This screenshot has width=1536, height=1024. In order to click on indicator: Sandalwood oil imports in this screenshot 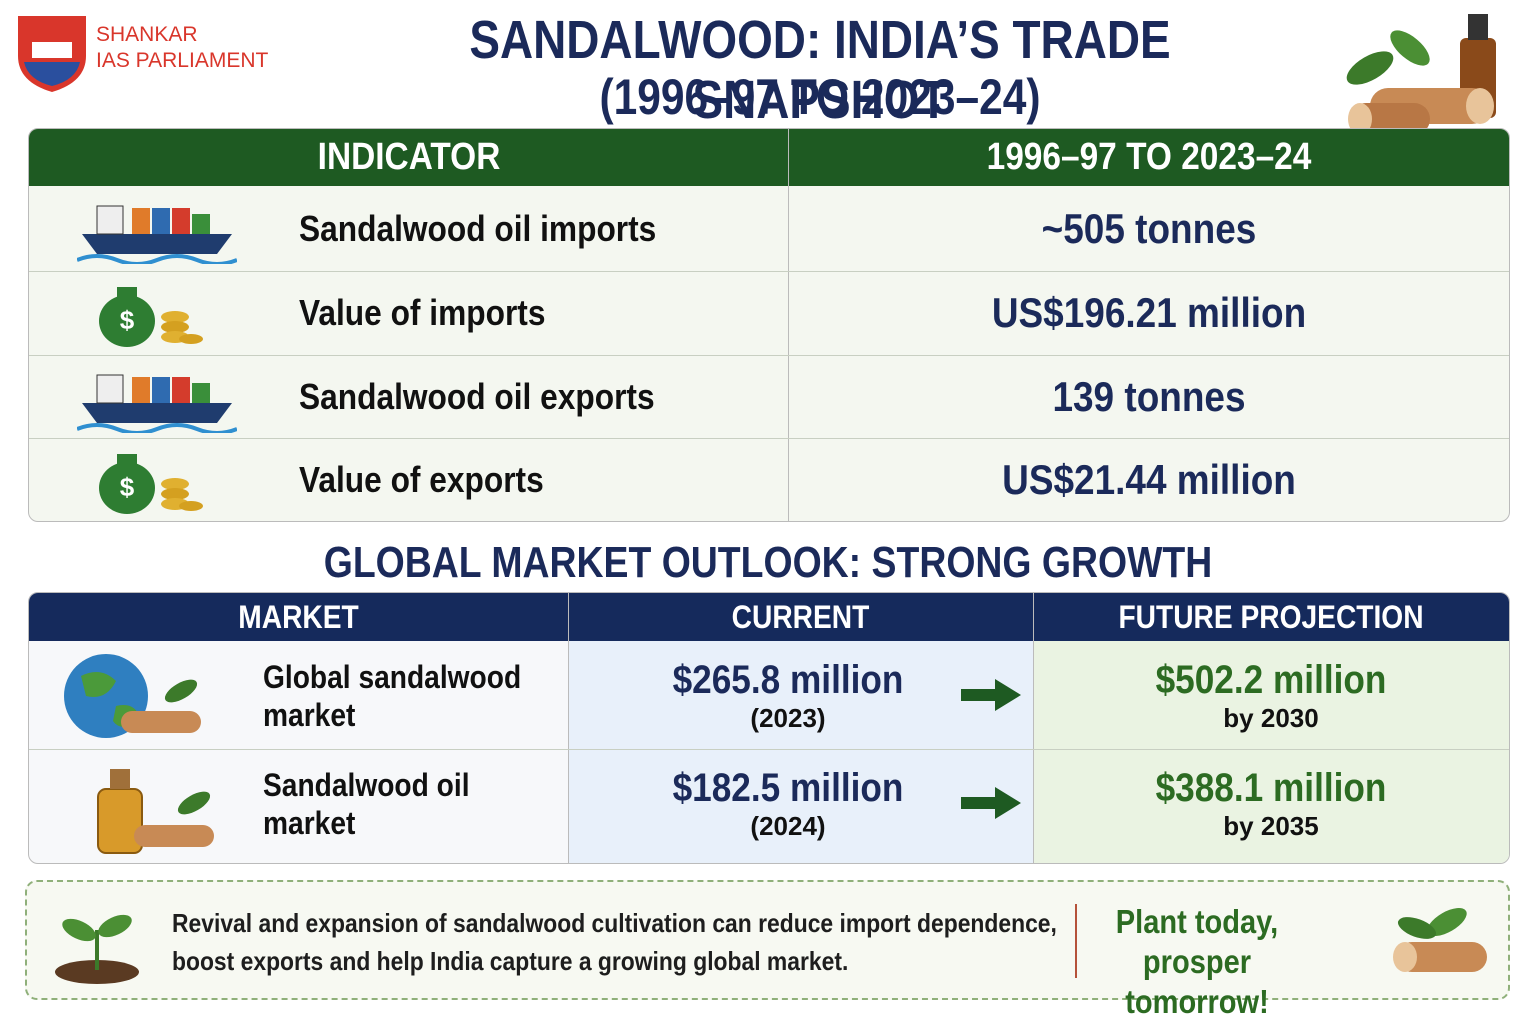, I will do `click(478, 228)`.